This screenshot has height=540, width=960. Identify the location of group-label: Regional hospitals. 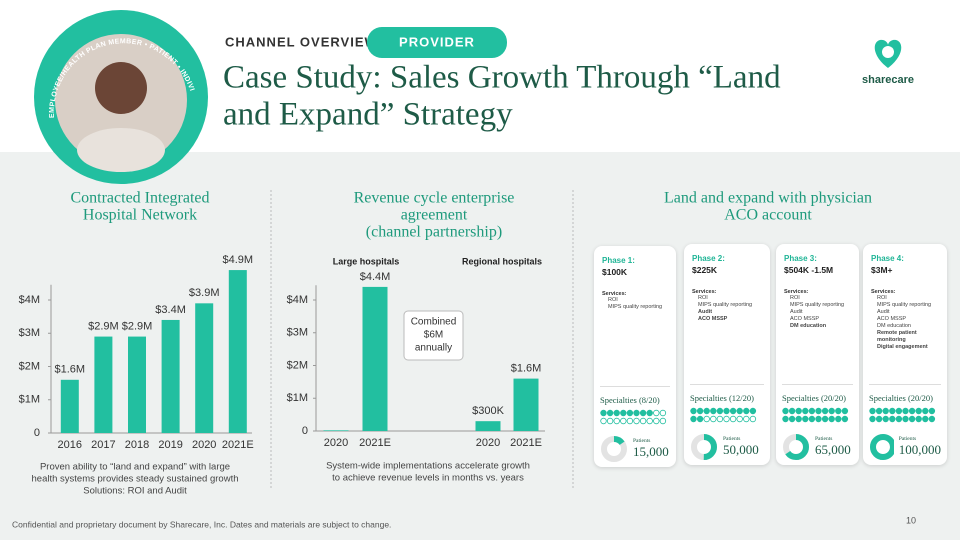
(502, 261).